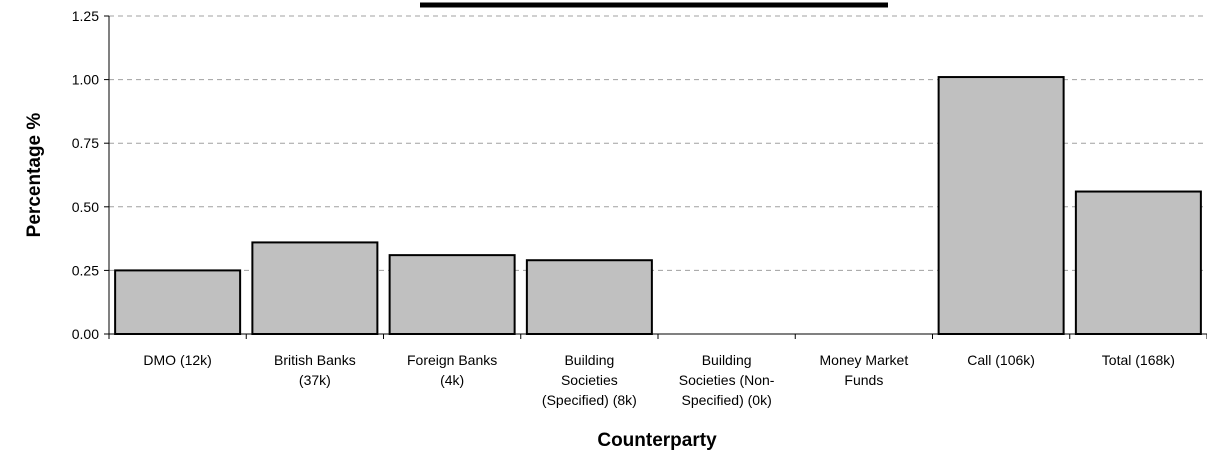  What do you see at coordinates (85, 16) in the screenshot?
I see `y-tick-label: 1.25` at bounding box center [85, 16].